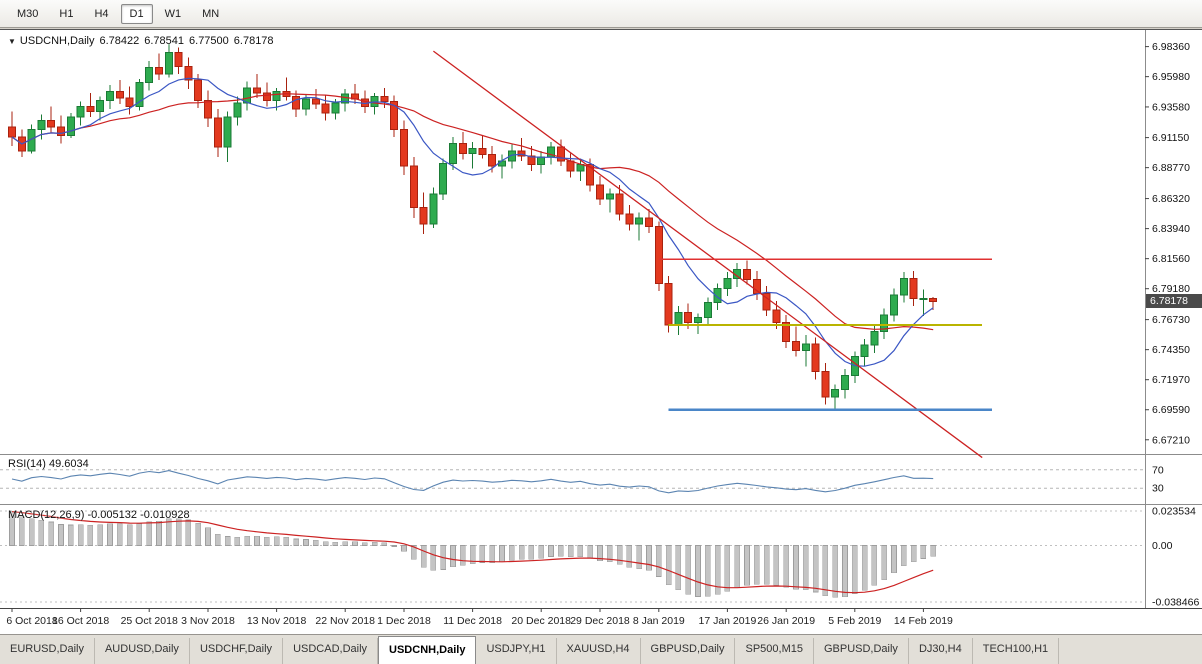  What do you see at coordinates (774, 651) in the screenshot?
I see `tab-sp500-m15: SP500,M15` at bounding box center [774, 651].